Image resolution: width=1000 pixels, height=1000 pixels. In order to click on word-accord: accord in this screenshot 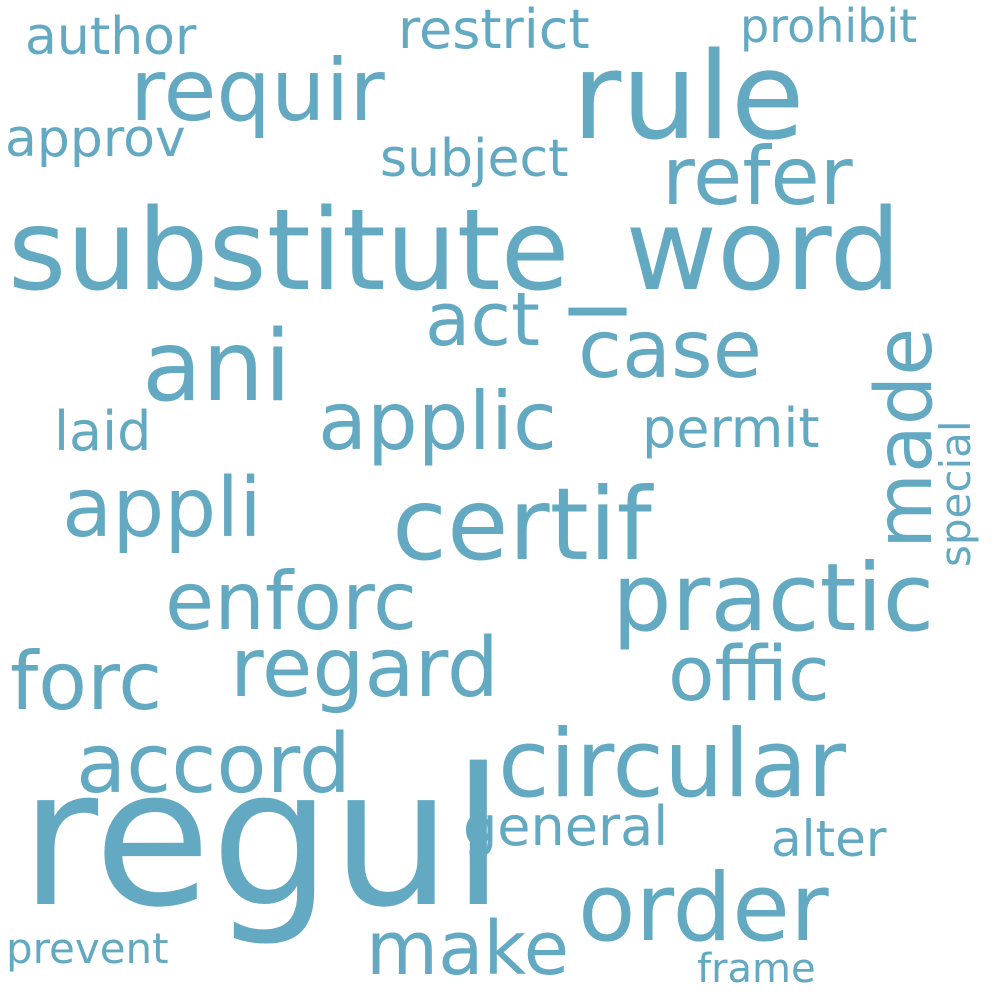, I will do `click(213, 764)`.